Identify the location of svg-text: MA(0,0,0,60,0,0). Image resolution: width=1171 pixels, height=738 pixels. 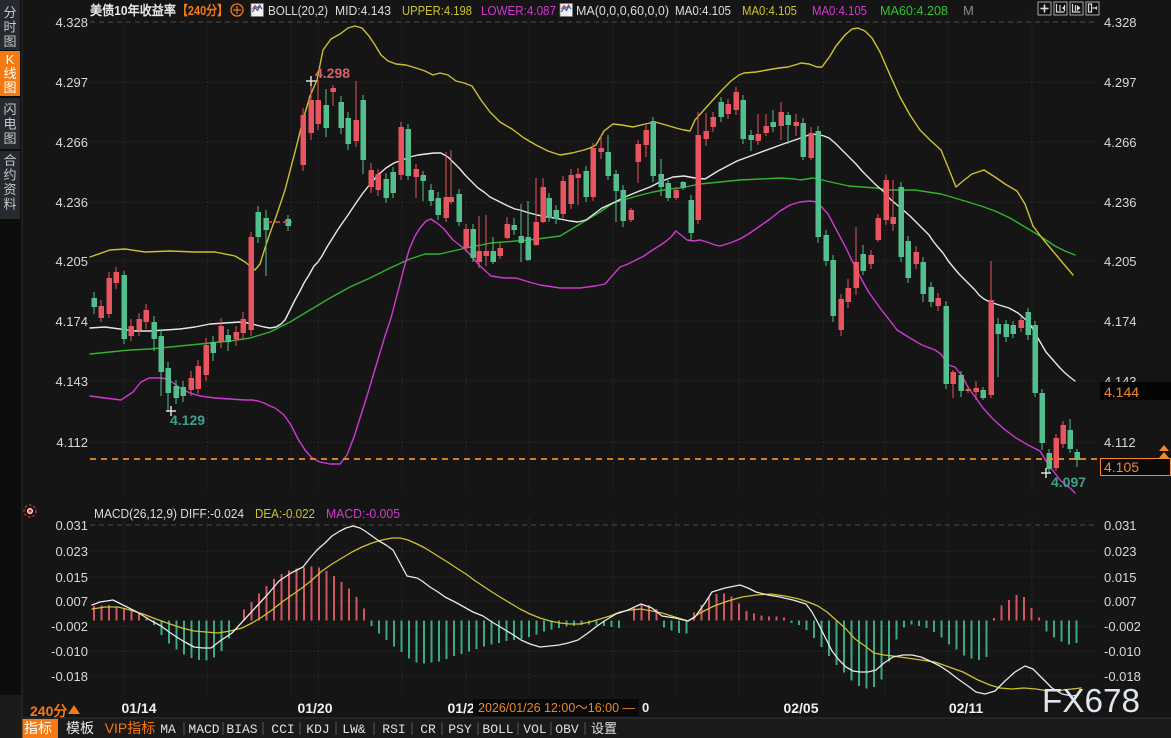
(622, 10).